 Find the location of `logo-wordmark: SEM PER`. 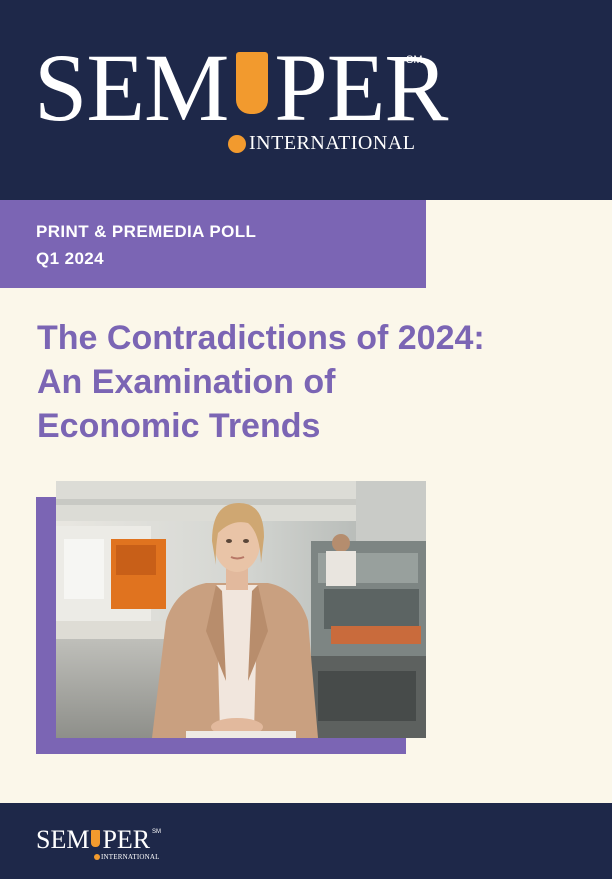

logo-wordmark: SEM PER is located at coordinates (241, 87).